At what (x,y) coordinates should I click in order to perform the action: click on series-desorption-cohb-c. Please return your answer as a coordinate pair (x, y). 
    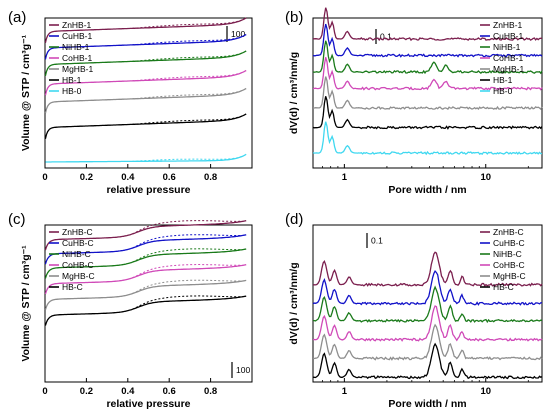
    Looking at the image, I should click on (187, 271).